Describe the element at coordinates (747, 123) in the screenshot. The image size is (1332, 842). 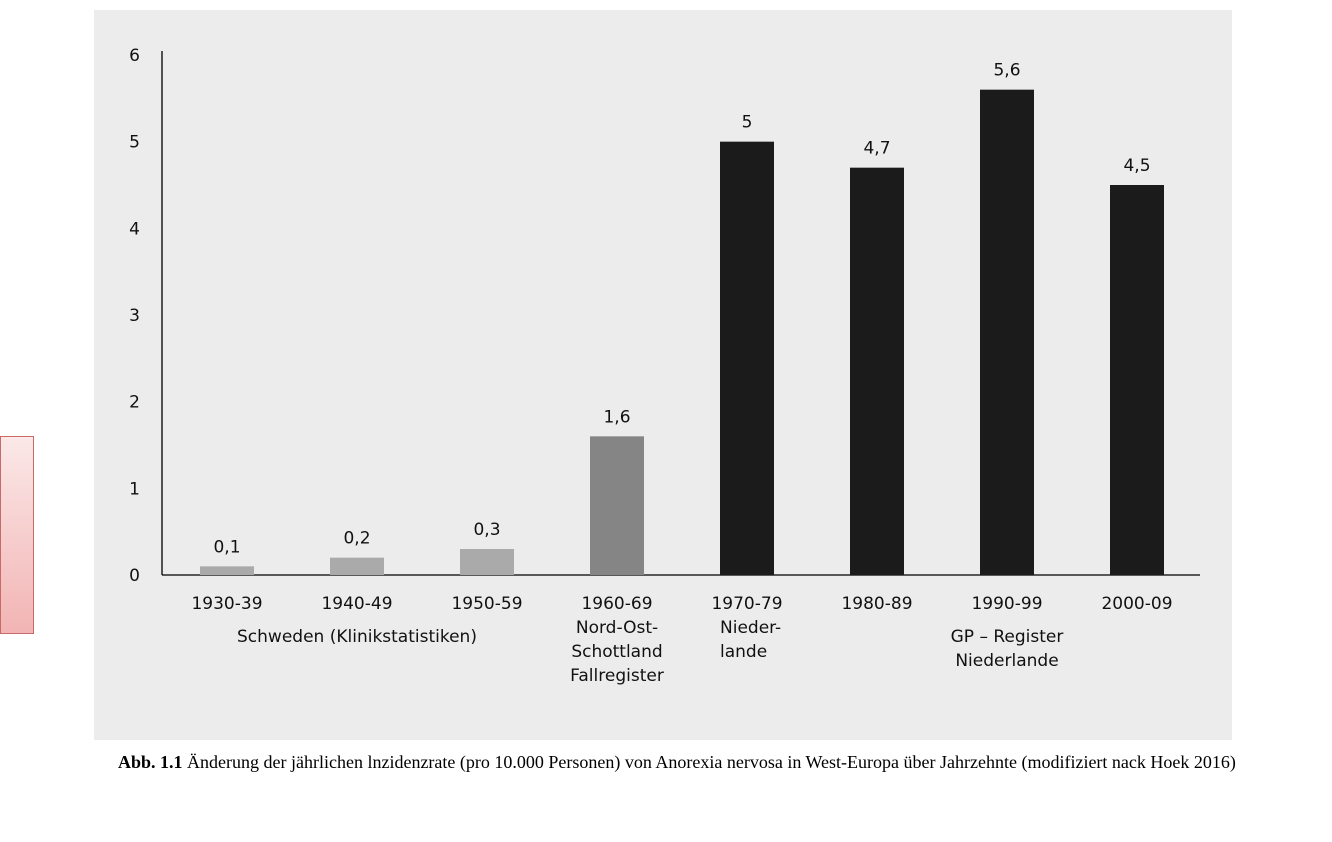
I see `bar-value-label: 5` at that location.